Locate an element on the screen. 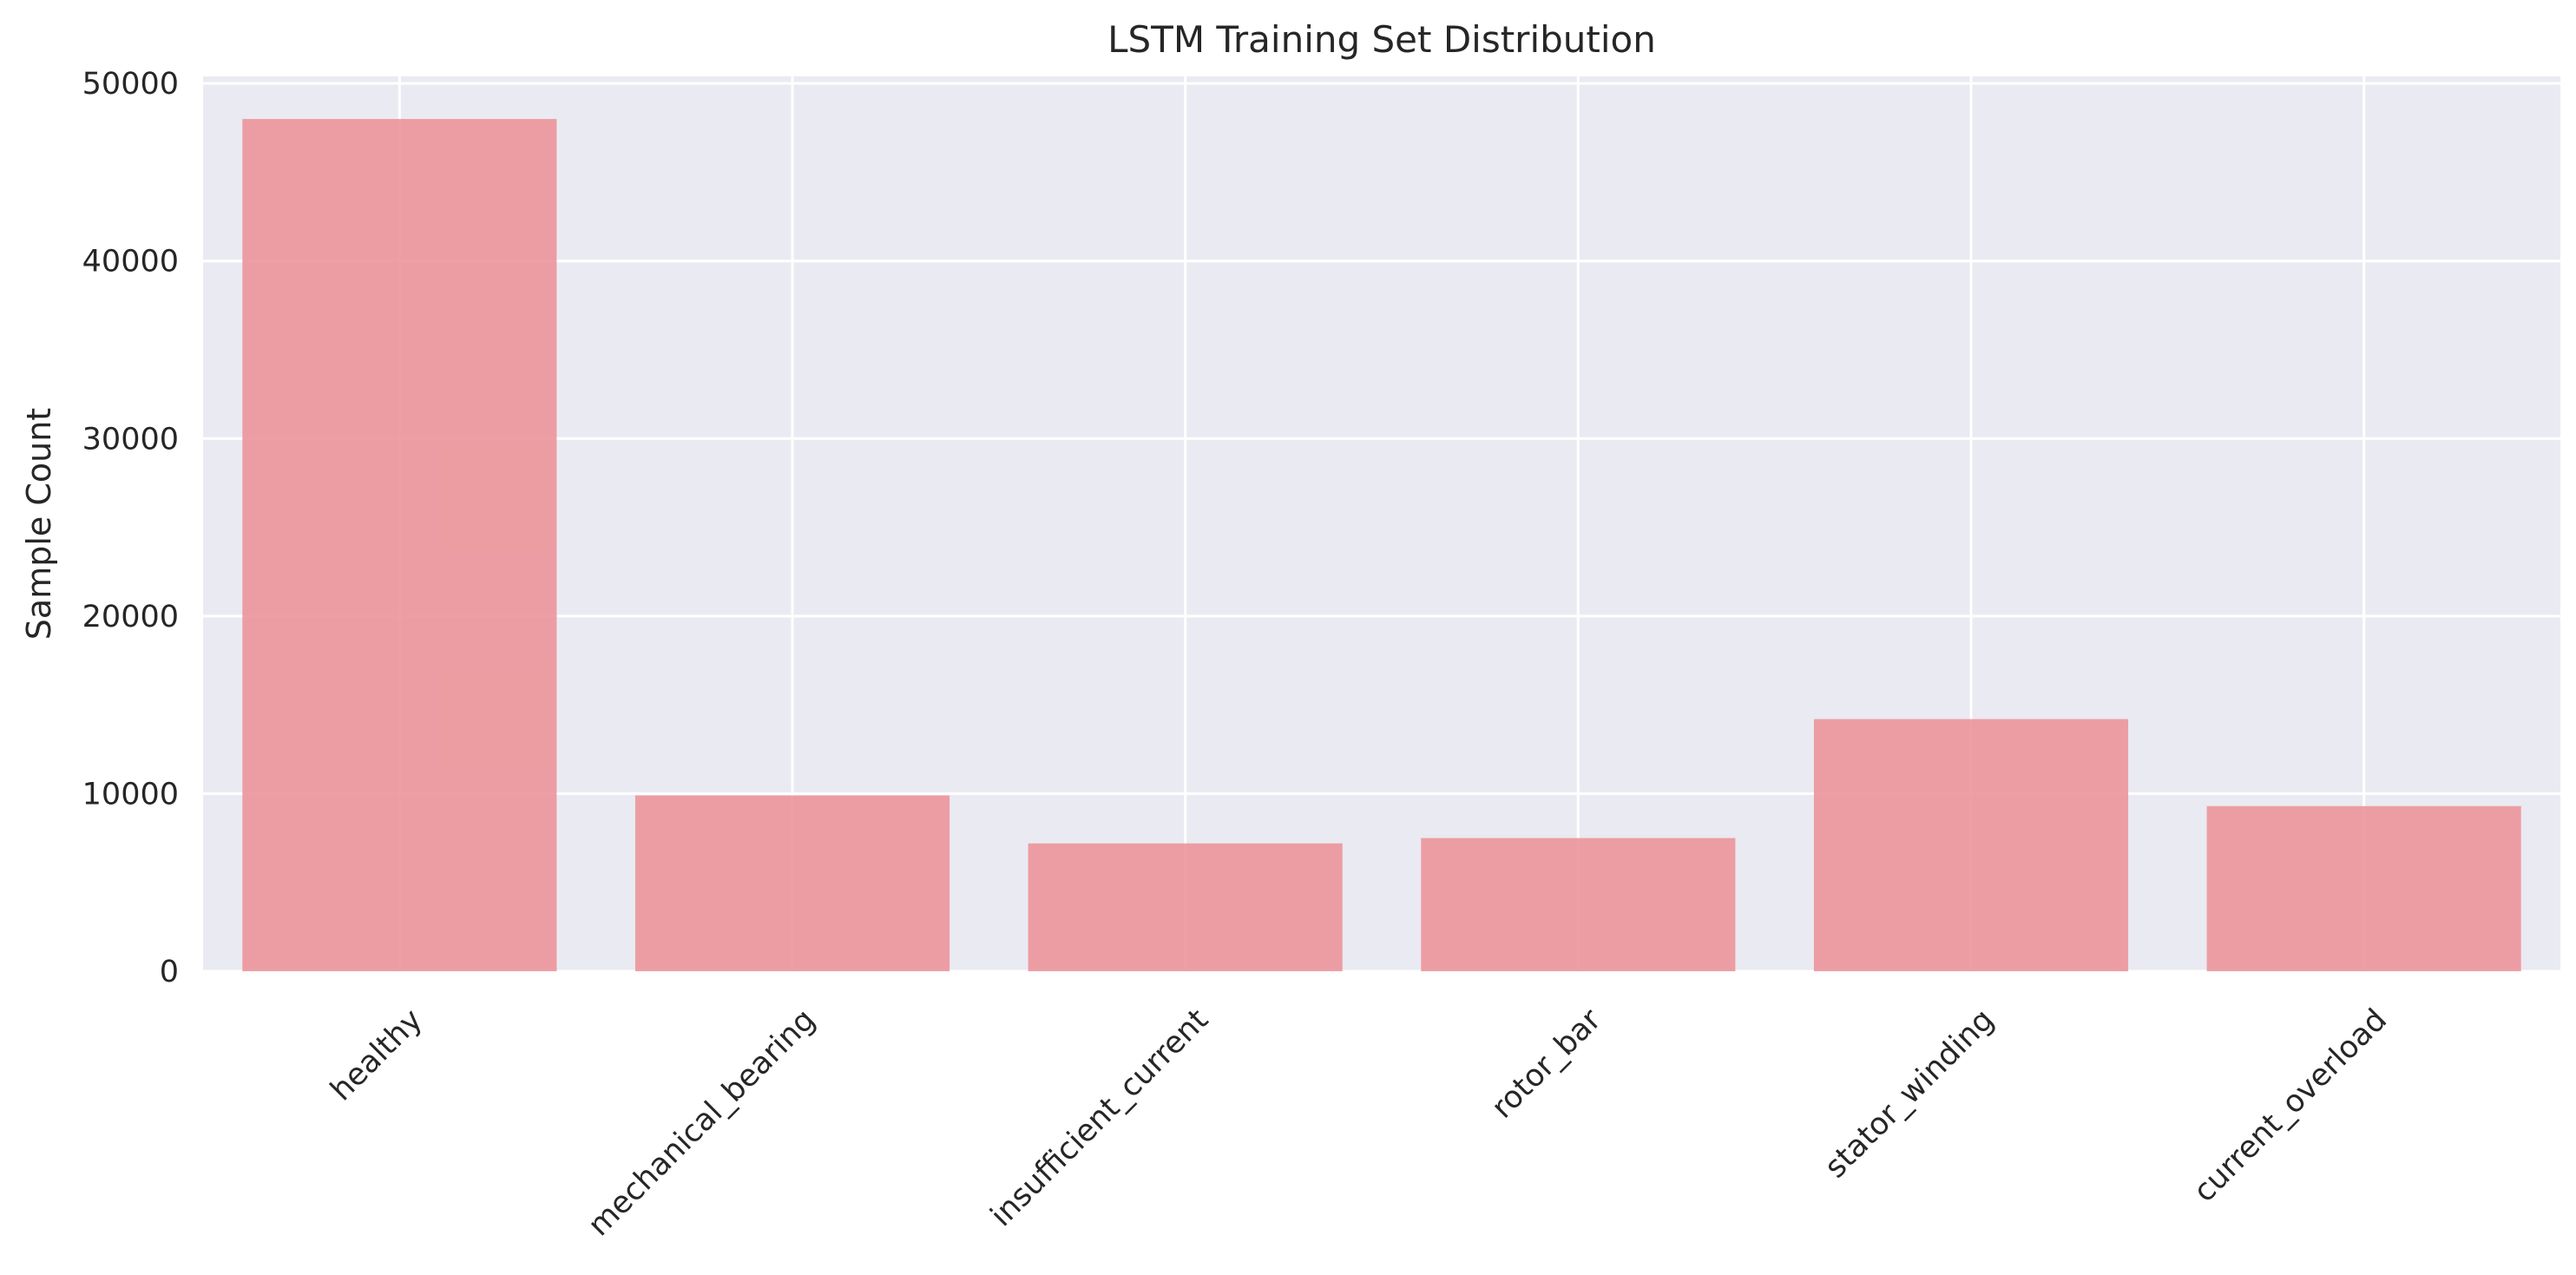 This screenshot has width=2576, height=1275. y-axis-label: Sample Count is located at coordinates (39, 524).